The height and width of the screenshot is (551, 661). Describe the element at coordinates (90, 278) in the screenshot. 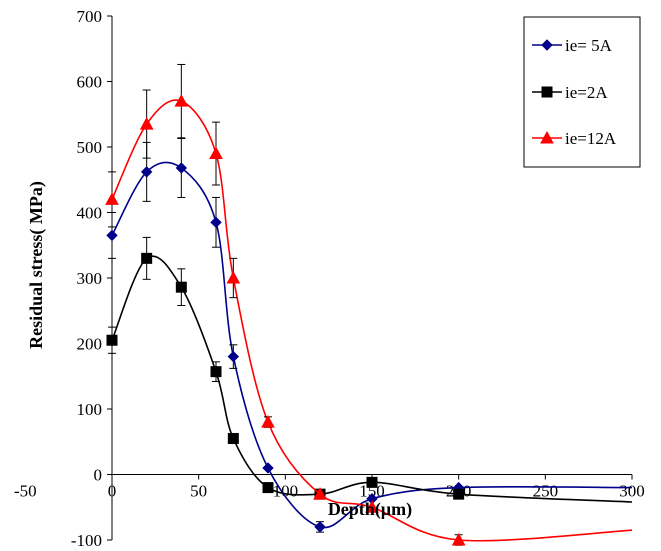

I see `y-tick-label: 300` at that location.